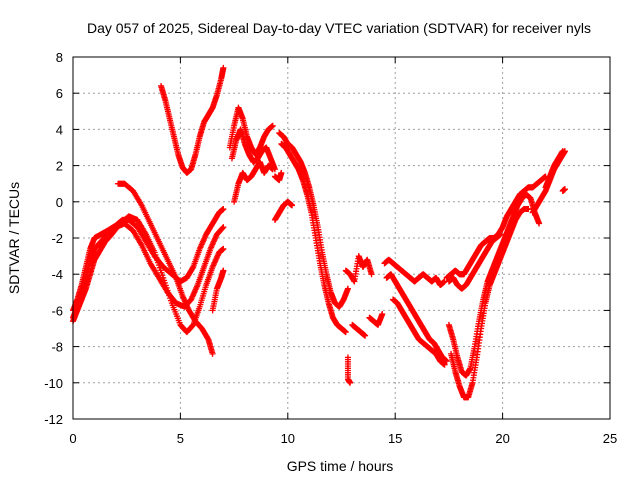 The image size is (640, 480). What do you see at coordinates (53, 419) in the screenshot?
I see `y-tick-label: -12` at bounding box center [53, 419].